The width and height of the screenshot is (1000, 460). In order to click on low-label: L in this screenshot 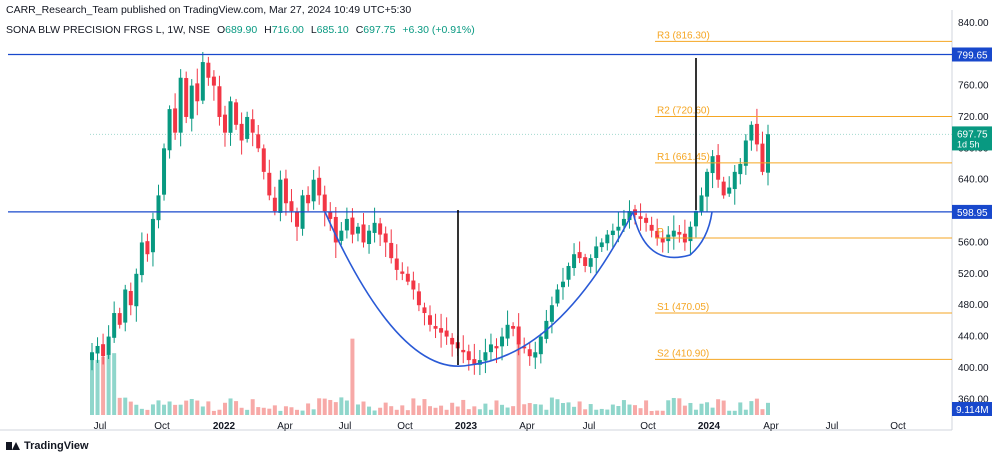, I will do `click(313, 30)`.